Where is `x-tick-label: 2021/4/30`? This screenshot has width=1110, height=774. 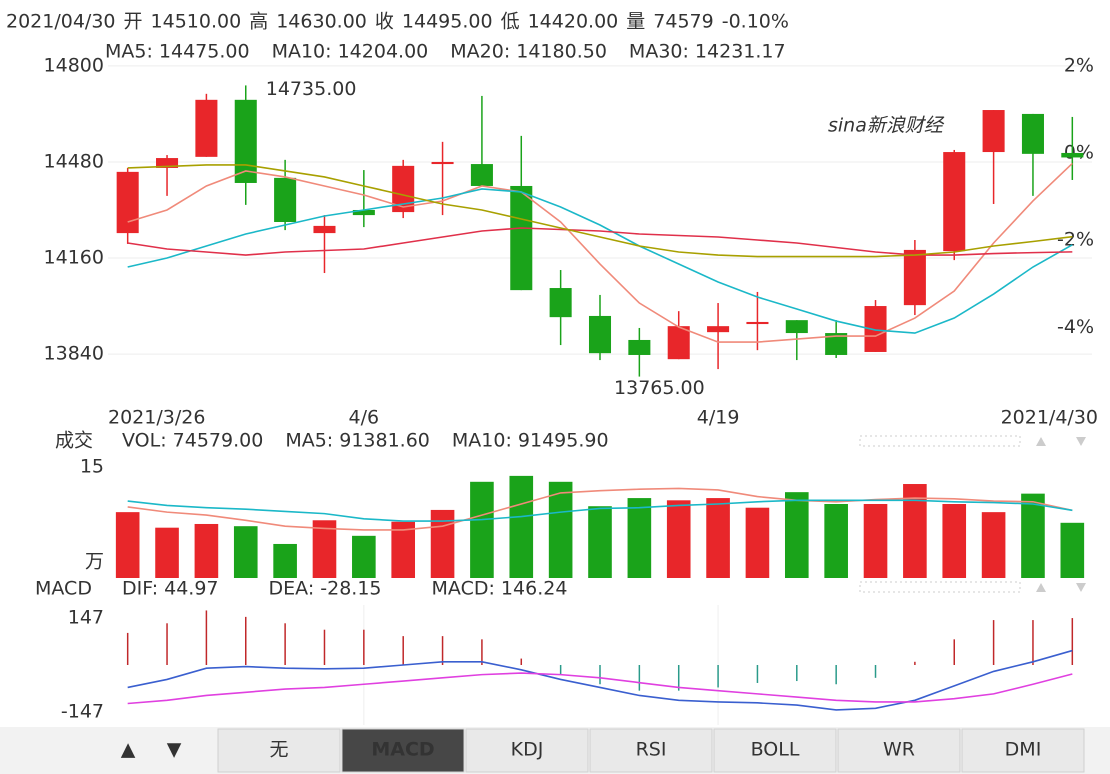
x-tick-label: 2021/4/30 is located at coordinates (1049, 418).